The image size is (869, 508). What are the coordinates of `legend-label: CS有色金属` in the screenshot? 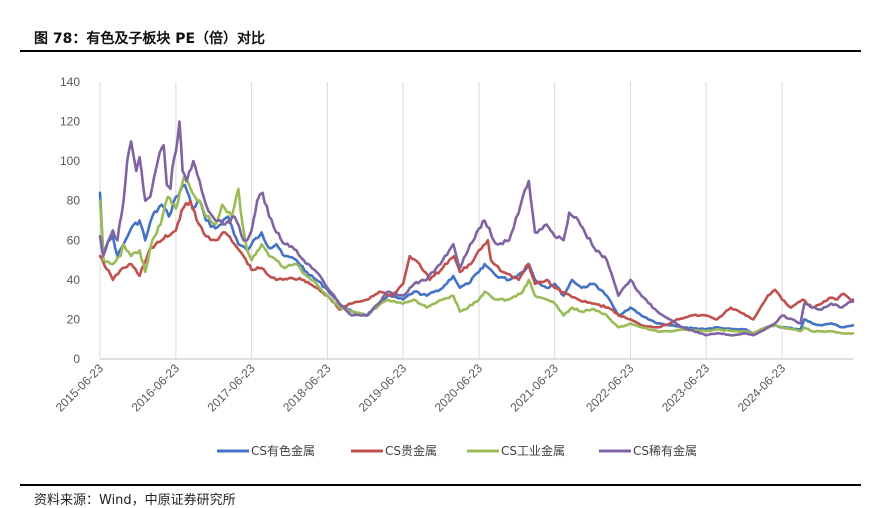 It's located at (283, 450).